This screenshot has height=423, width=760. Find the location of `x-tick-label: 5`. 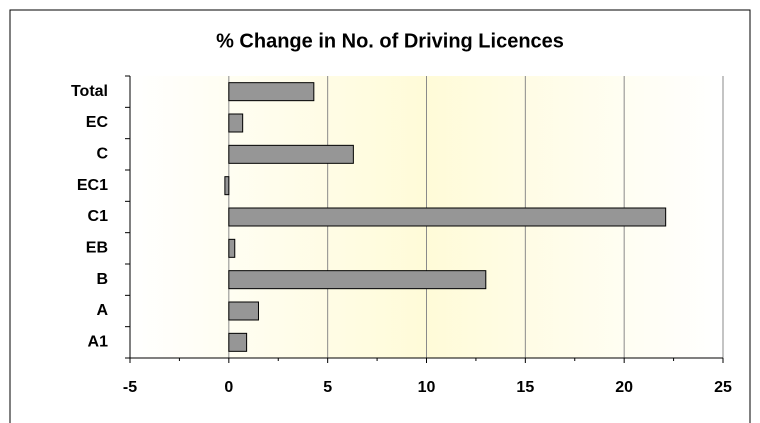

x-tick-label: 5 is located at coordinates (327, 387).